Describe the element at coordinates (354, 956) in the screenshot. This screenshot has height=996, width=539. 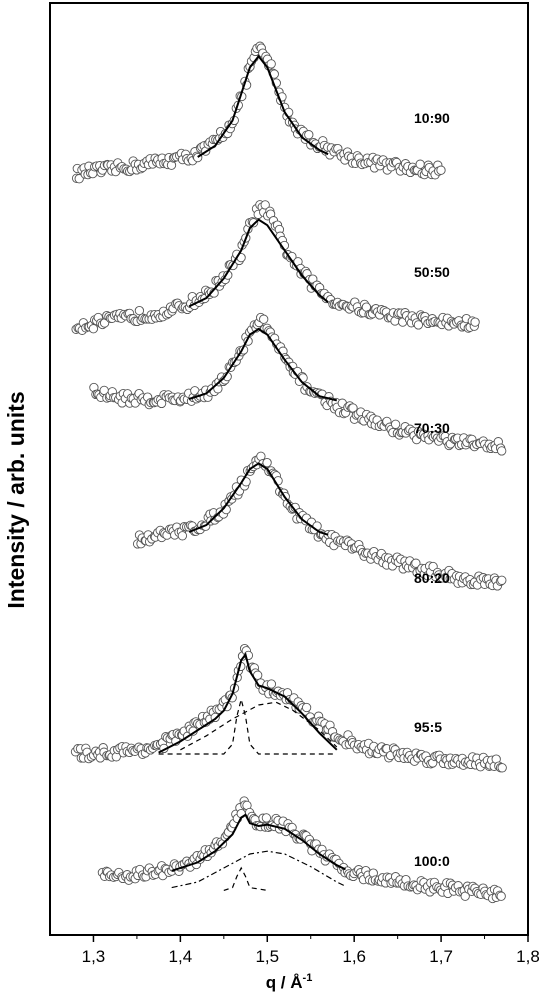
I see `x-tick-label: 1,6` at that location.